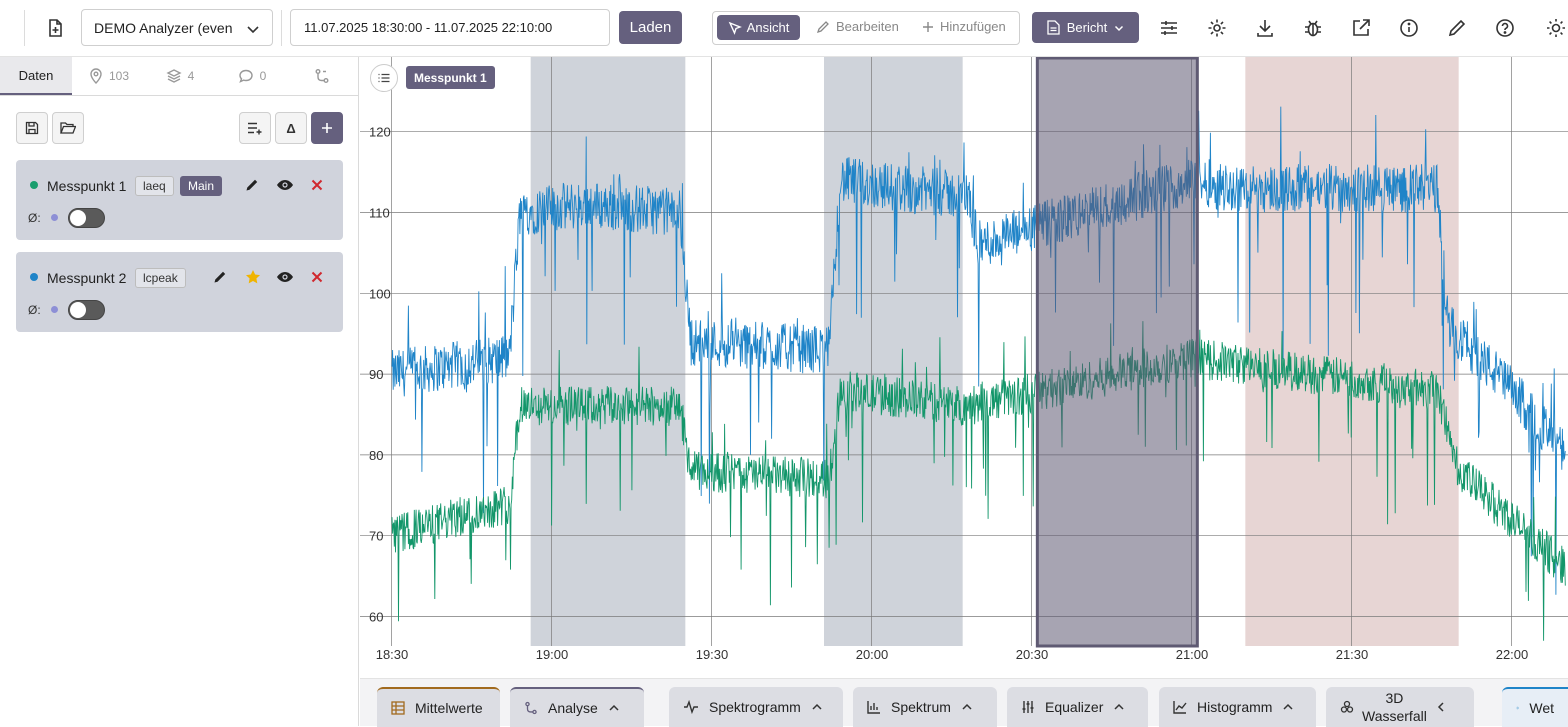 The width and height of the screenshot is (1568, 727). What do you see at coordinates (87, 186) in the screenshot?
I see `measurement-name: Messpunkt 1` at bounding box center [87, 186].